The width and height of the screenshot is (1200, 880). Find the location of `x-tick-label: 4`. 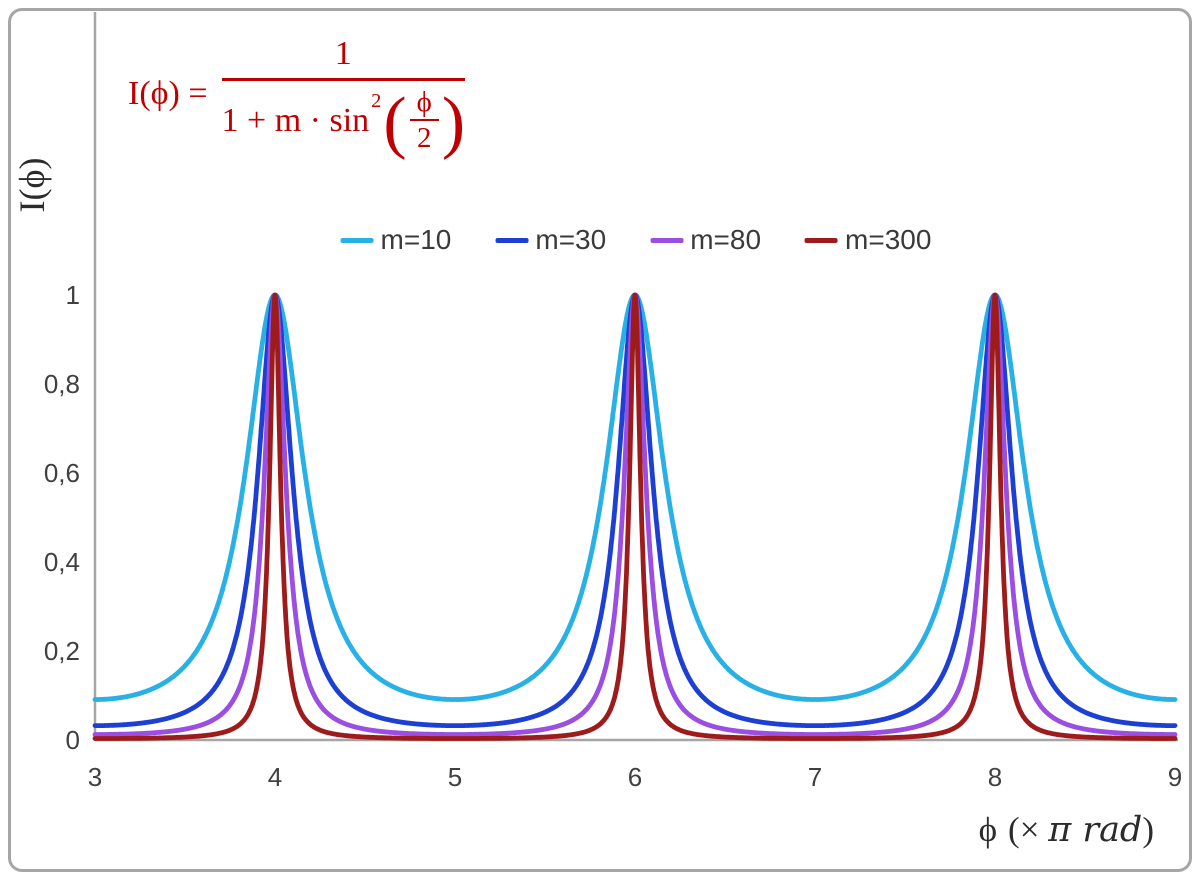

x-tick-label: 4 is located at coordinates (275, 777).